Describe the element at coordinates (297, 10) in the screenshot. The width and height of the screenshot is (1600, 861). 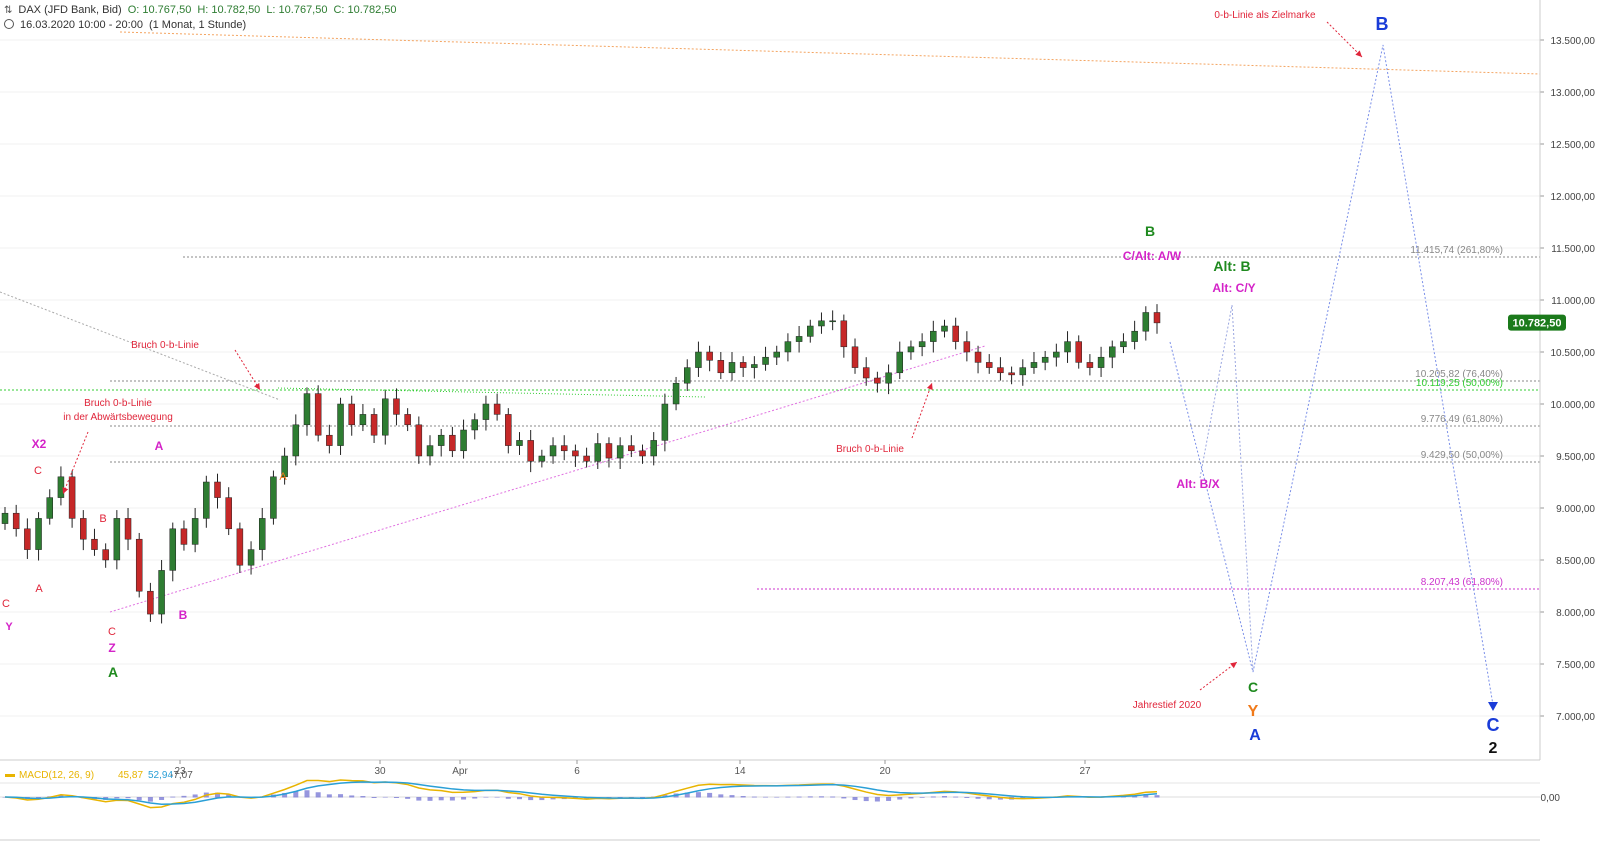
I see `low-value: L: 10.767,50` at that location.